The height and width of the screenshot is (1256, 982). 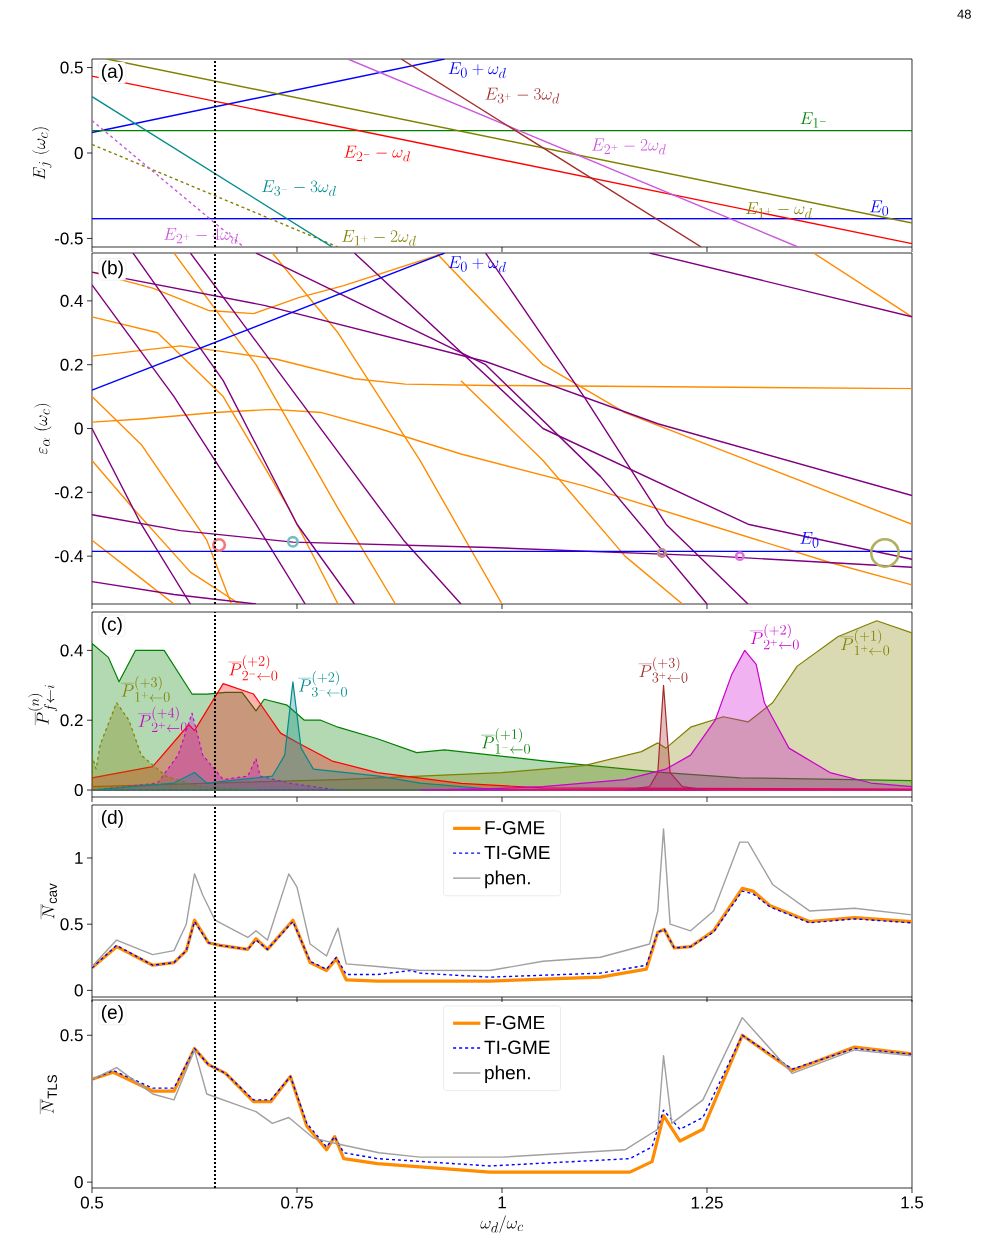 I want to click on annotation: (b), so click(x=112, y=269).